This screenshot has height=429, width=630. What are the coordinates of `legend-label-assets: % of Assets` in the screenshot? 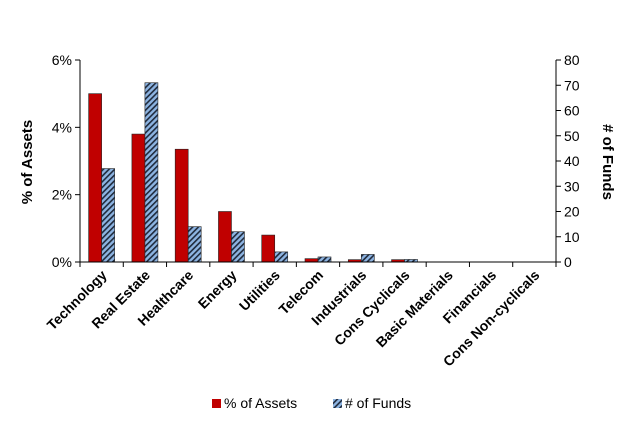 It's located at (260, 403).